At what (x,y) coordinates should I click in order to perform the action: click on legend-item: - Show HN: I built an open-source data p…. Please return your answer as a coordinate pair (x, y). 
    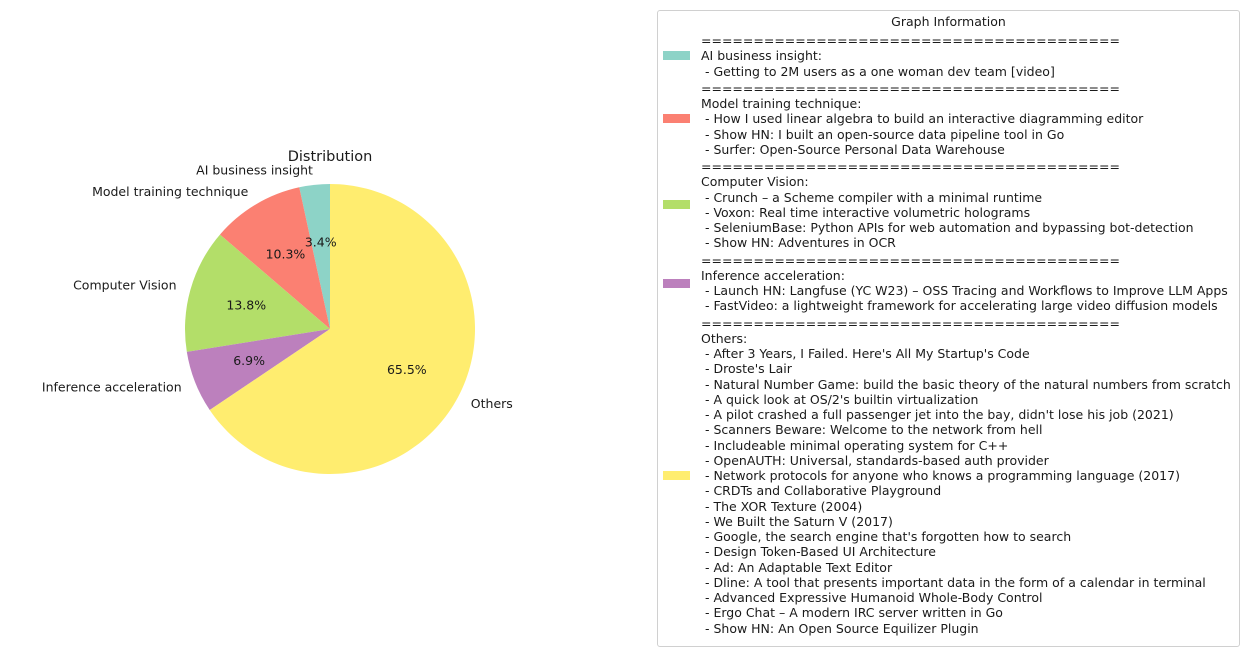
    Looking at the image, I should click on (883, 134).